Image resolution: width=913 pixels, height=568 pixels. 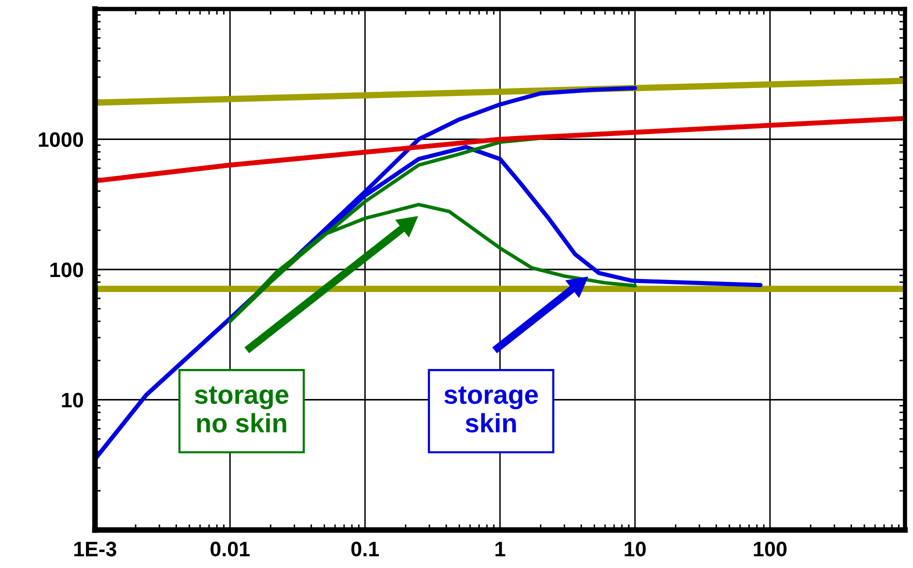 What do you see at coordinates (770, 549) in the screenshot?
I see `x-tick-label: 100` at bounding box center [770, 549].